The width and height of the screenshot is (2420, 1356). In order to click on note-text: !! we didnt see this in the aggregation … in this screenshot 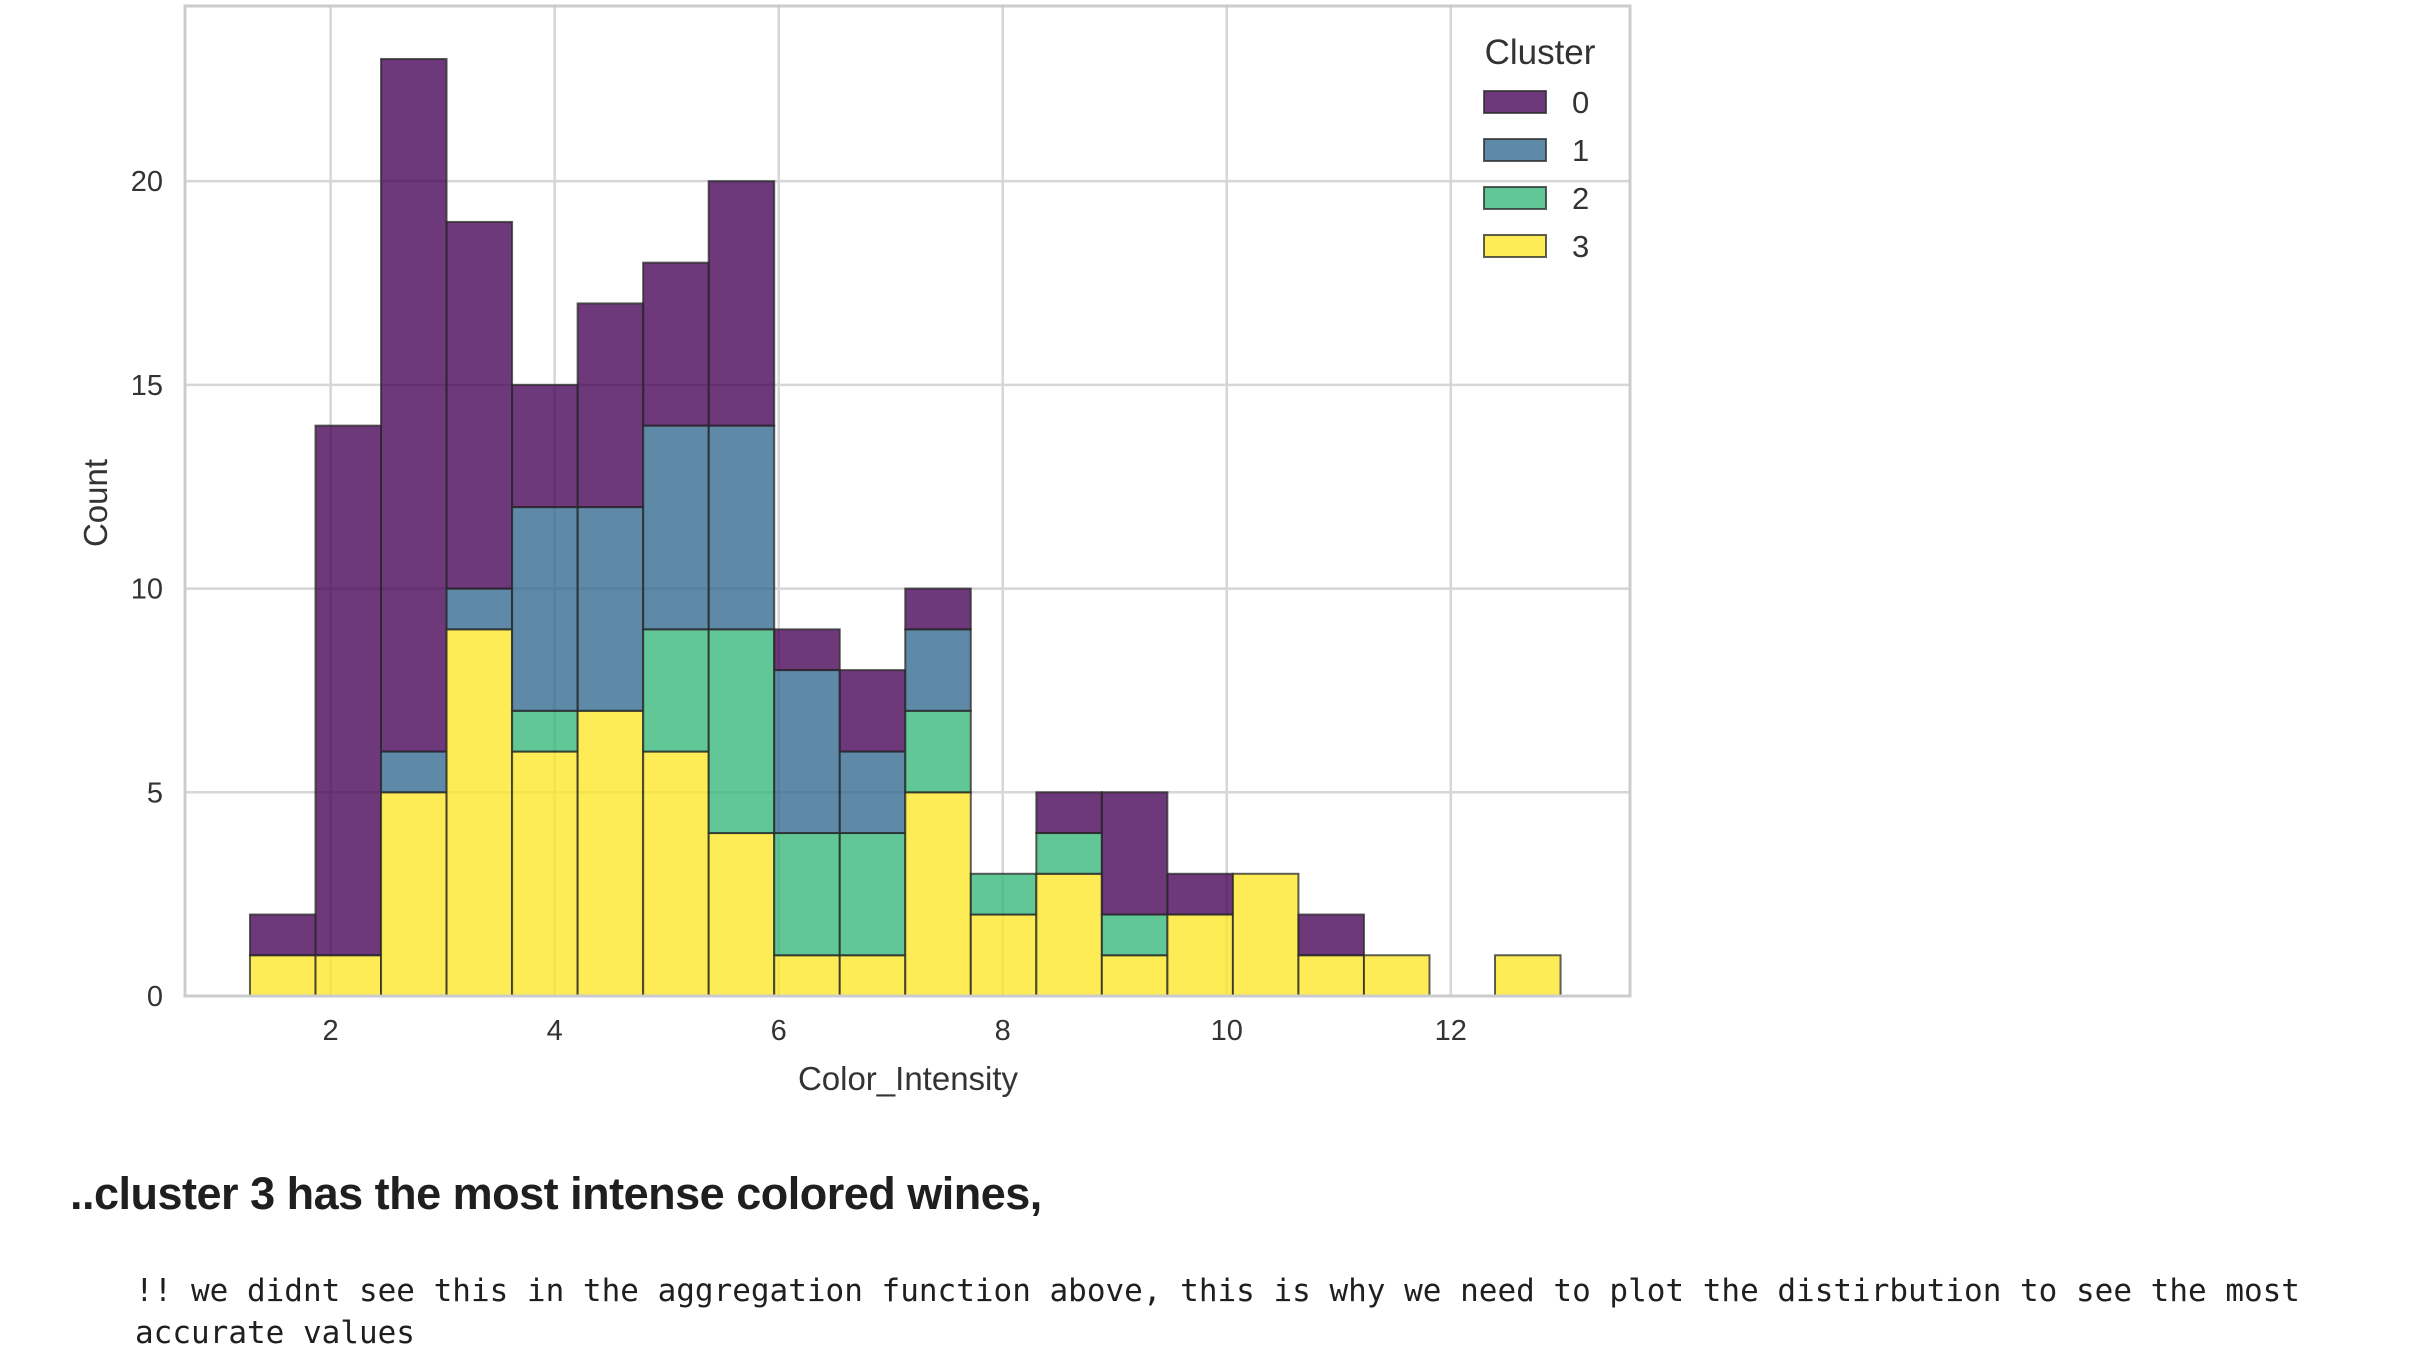, I will do `click(1227, 1312)`.